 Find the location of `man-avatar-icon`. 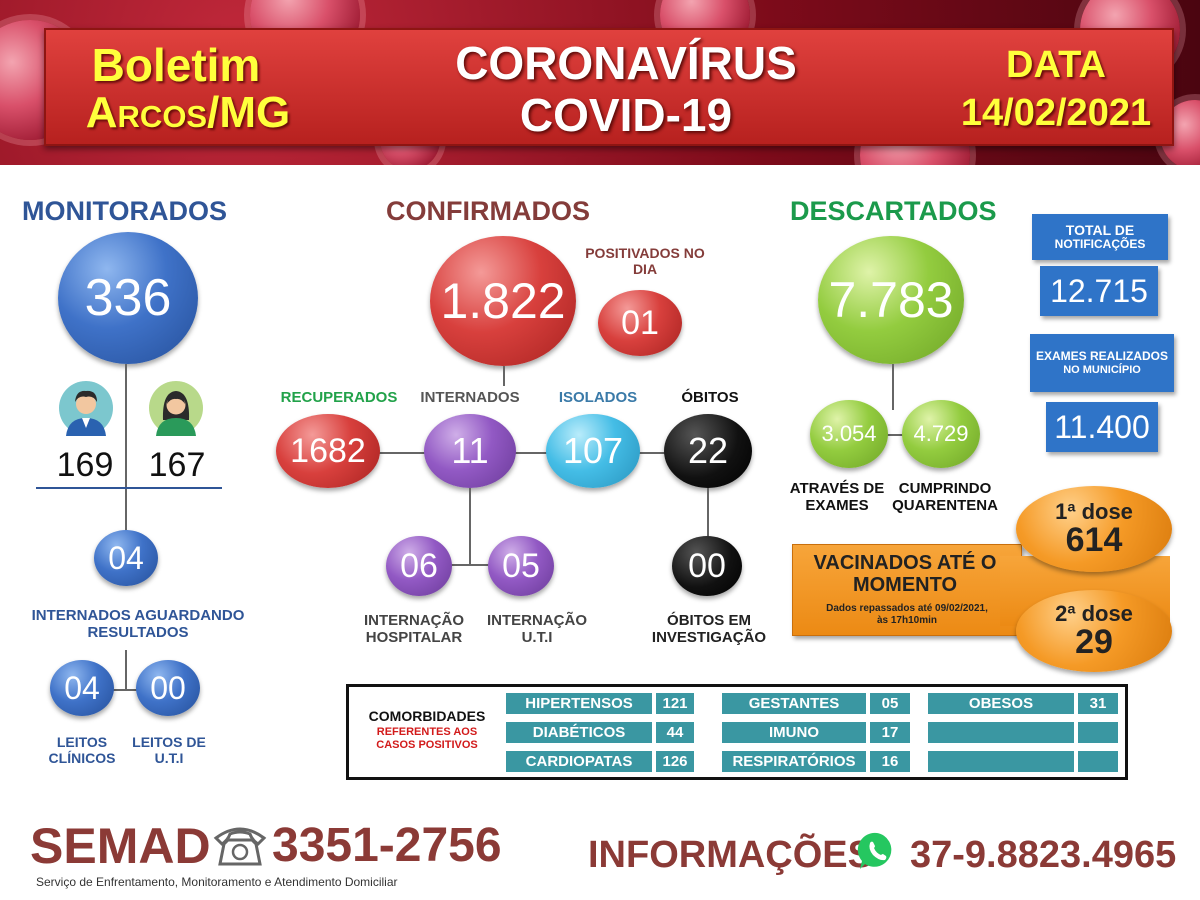

man-avatar-icon is located at coordinates (86, 408).